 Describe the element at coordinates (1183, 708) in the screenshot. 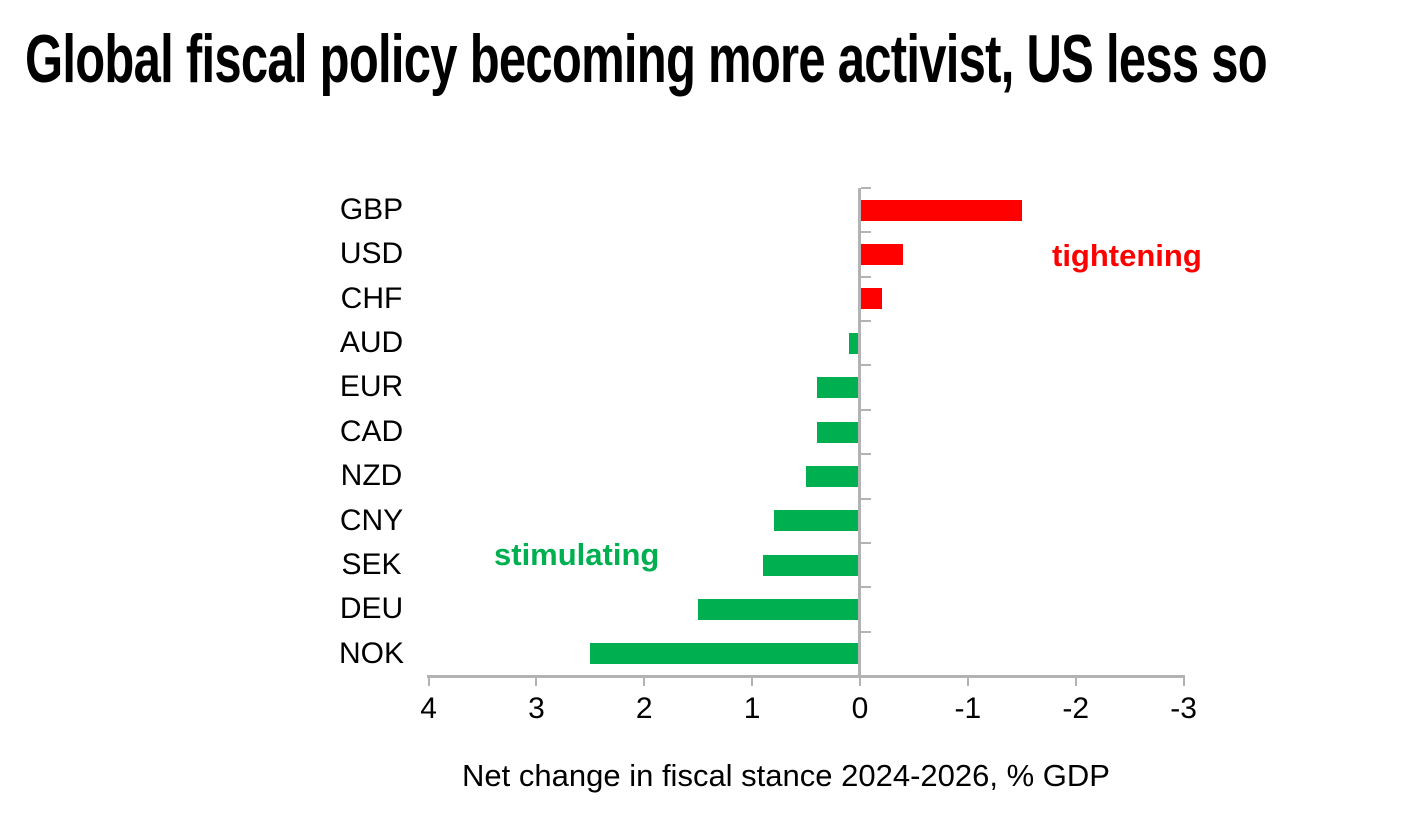

I see `x-tick-label--3: -3` at that location.